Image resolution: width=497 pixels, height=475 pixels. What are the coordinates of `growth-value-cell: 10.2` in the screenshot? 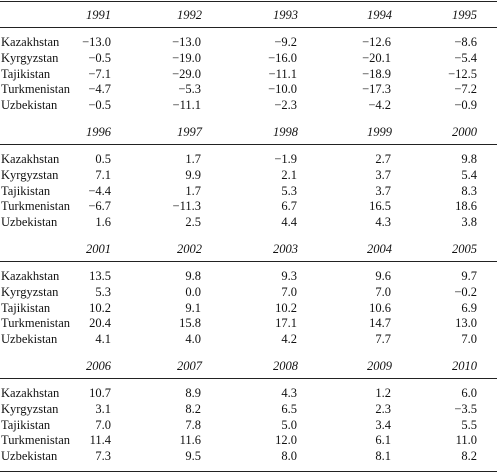 It's located at (286, 307).